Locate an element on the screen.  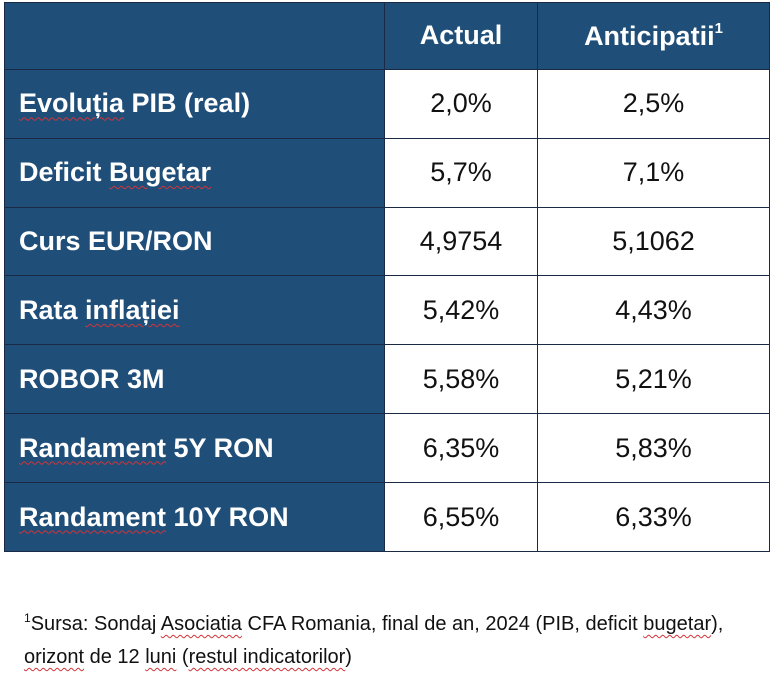
cell-forecast: 5,21% is located at coordinates (653, 379).